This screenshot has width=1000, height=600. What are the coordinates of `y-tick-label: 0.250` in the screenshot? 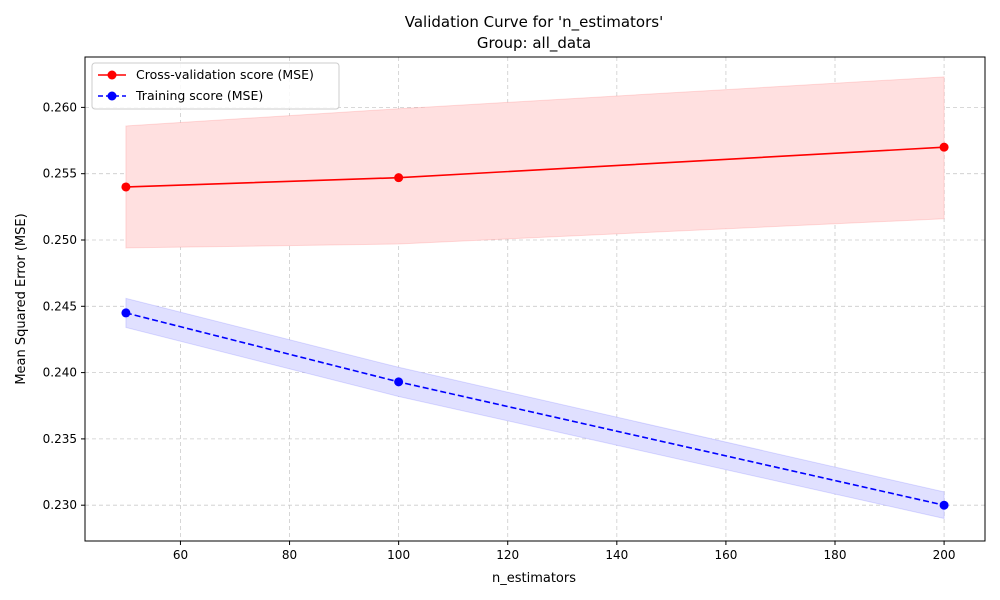 It's located at (60, 240).